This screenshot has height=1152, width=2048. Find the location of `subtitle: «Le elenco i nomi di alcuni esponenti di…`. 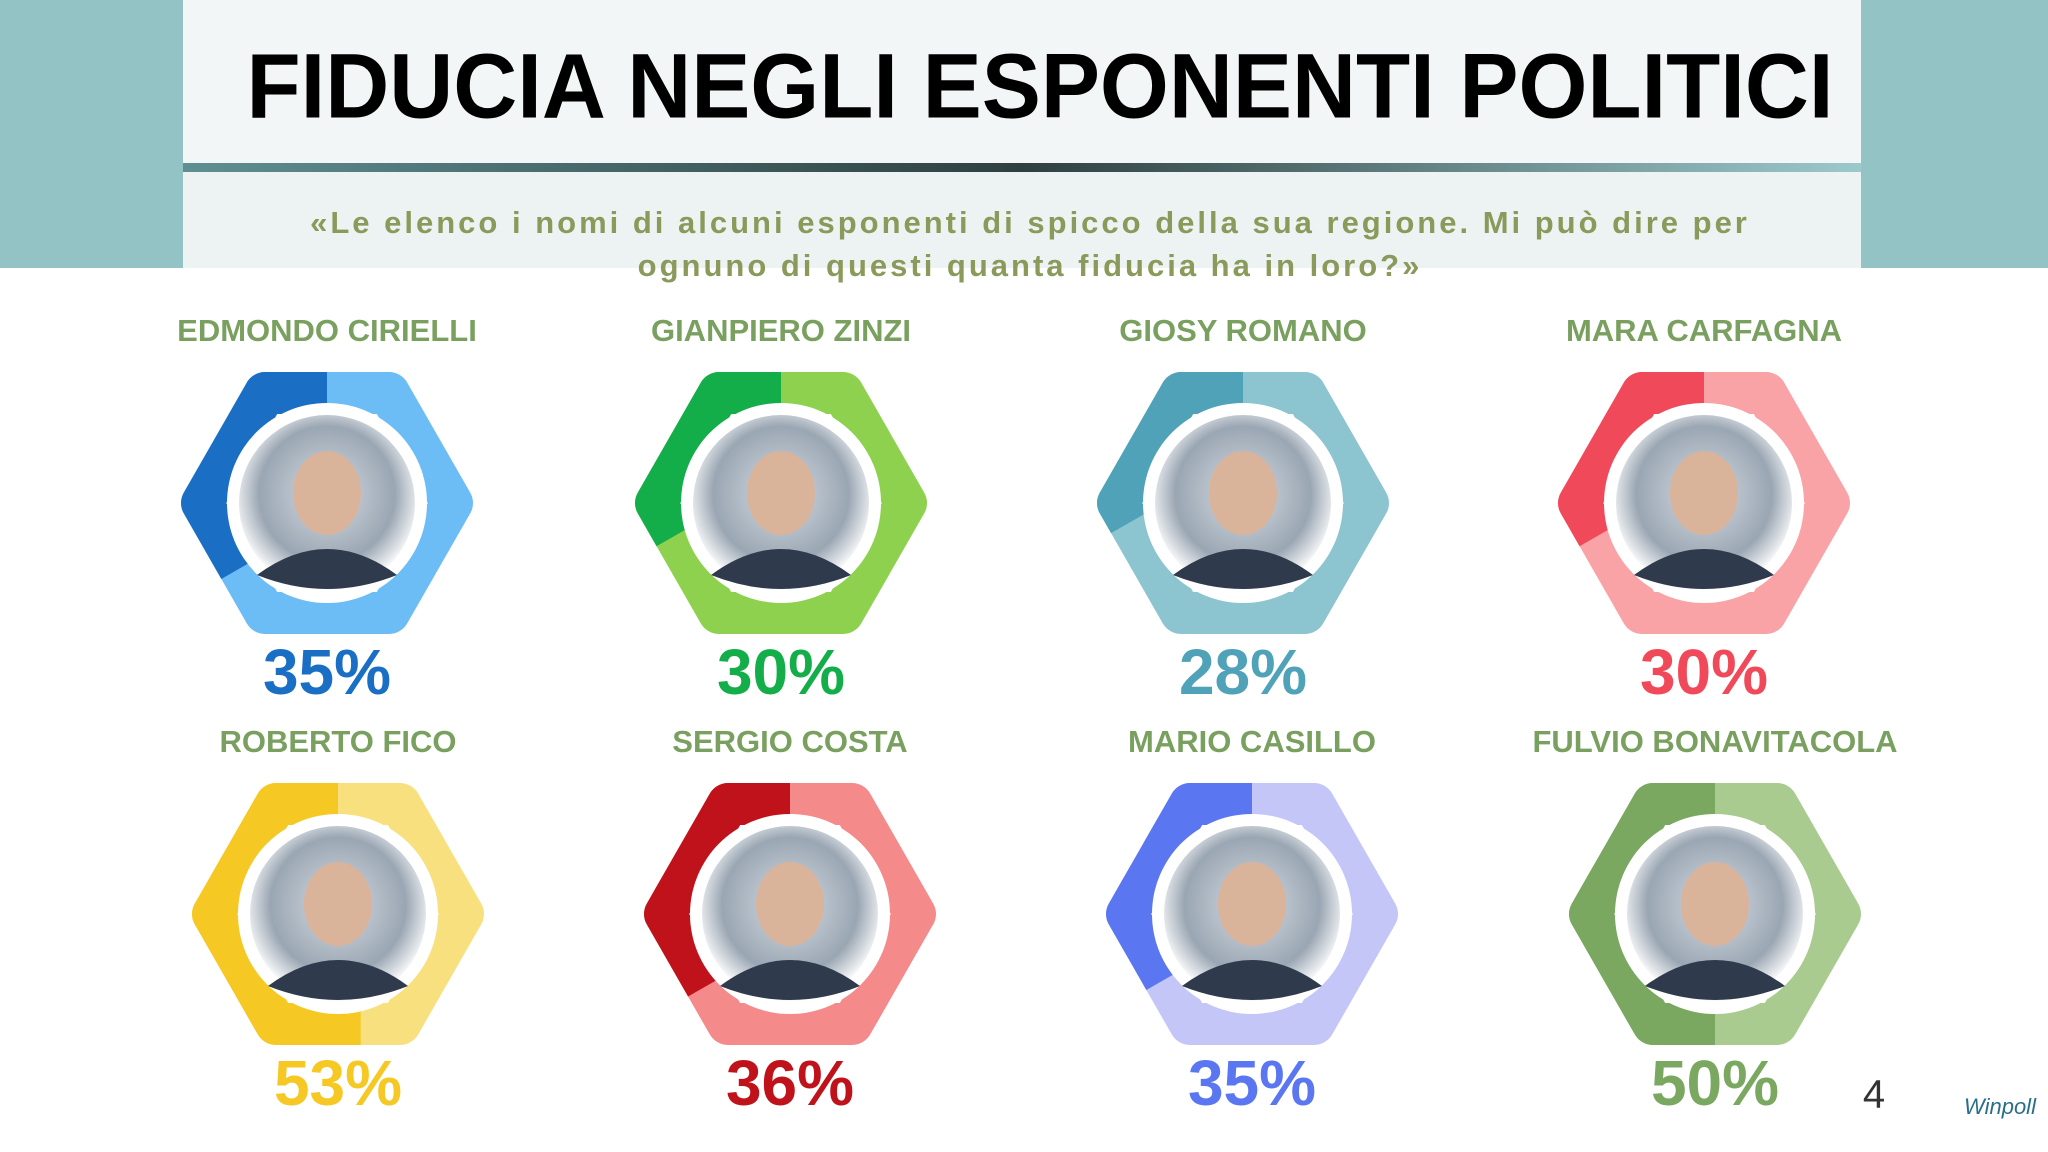

subtitle: «Le elenco i nomi di alcuni esponenti di… is located at coordinates (1030, 222).